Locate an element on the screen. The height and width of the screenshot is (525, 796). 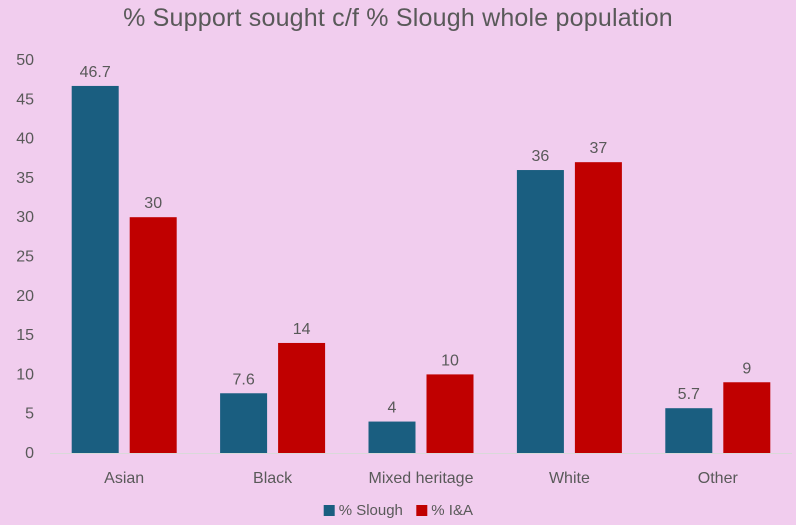
data-label: 46.7 is located at coordinates (95, 72).